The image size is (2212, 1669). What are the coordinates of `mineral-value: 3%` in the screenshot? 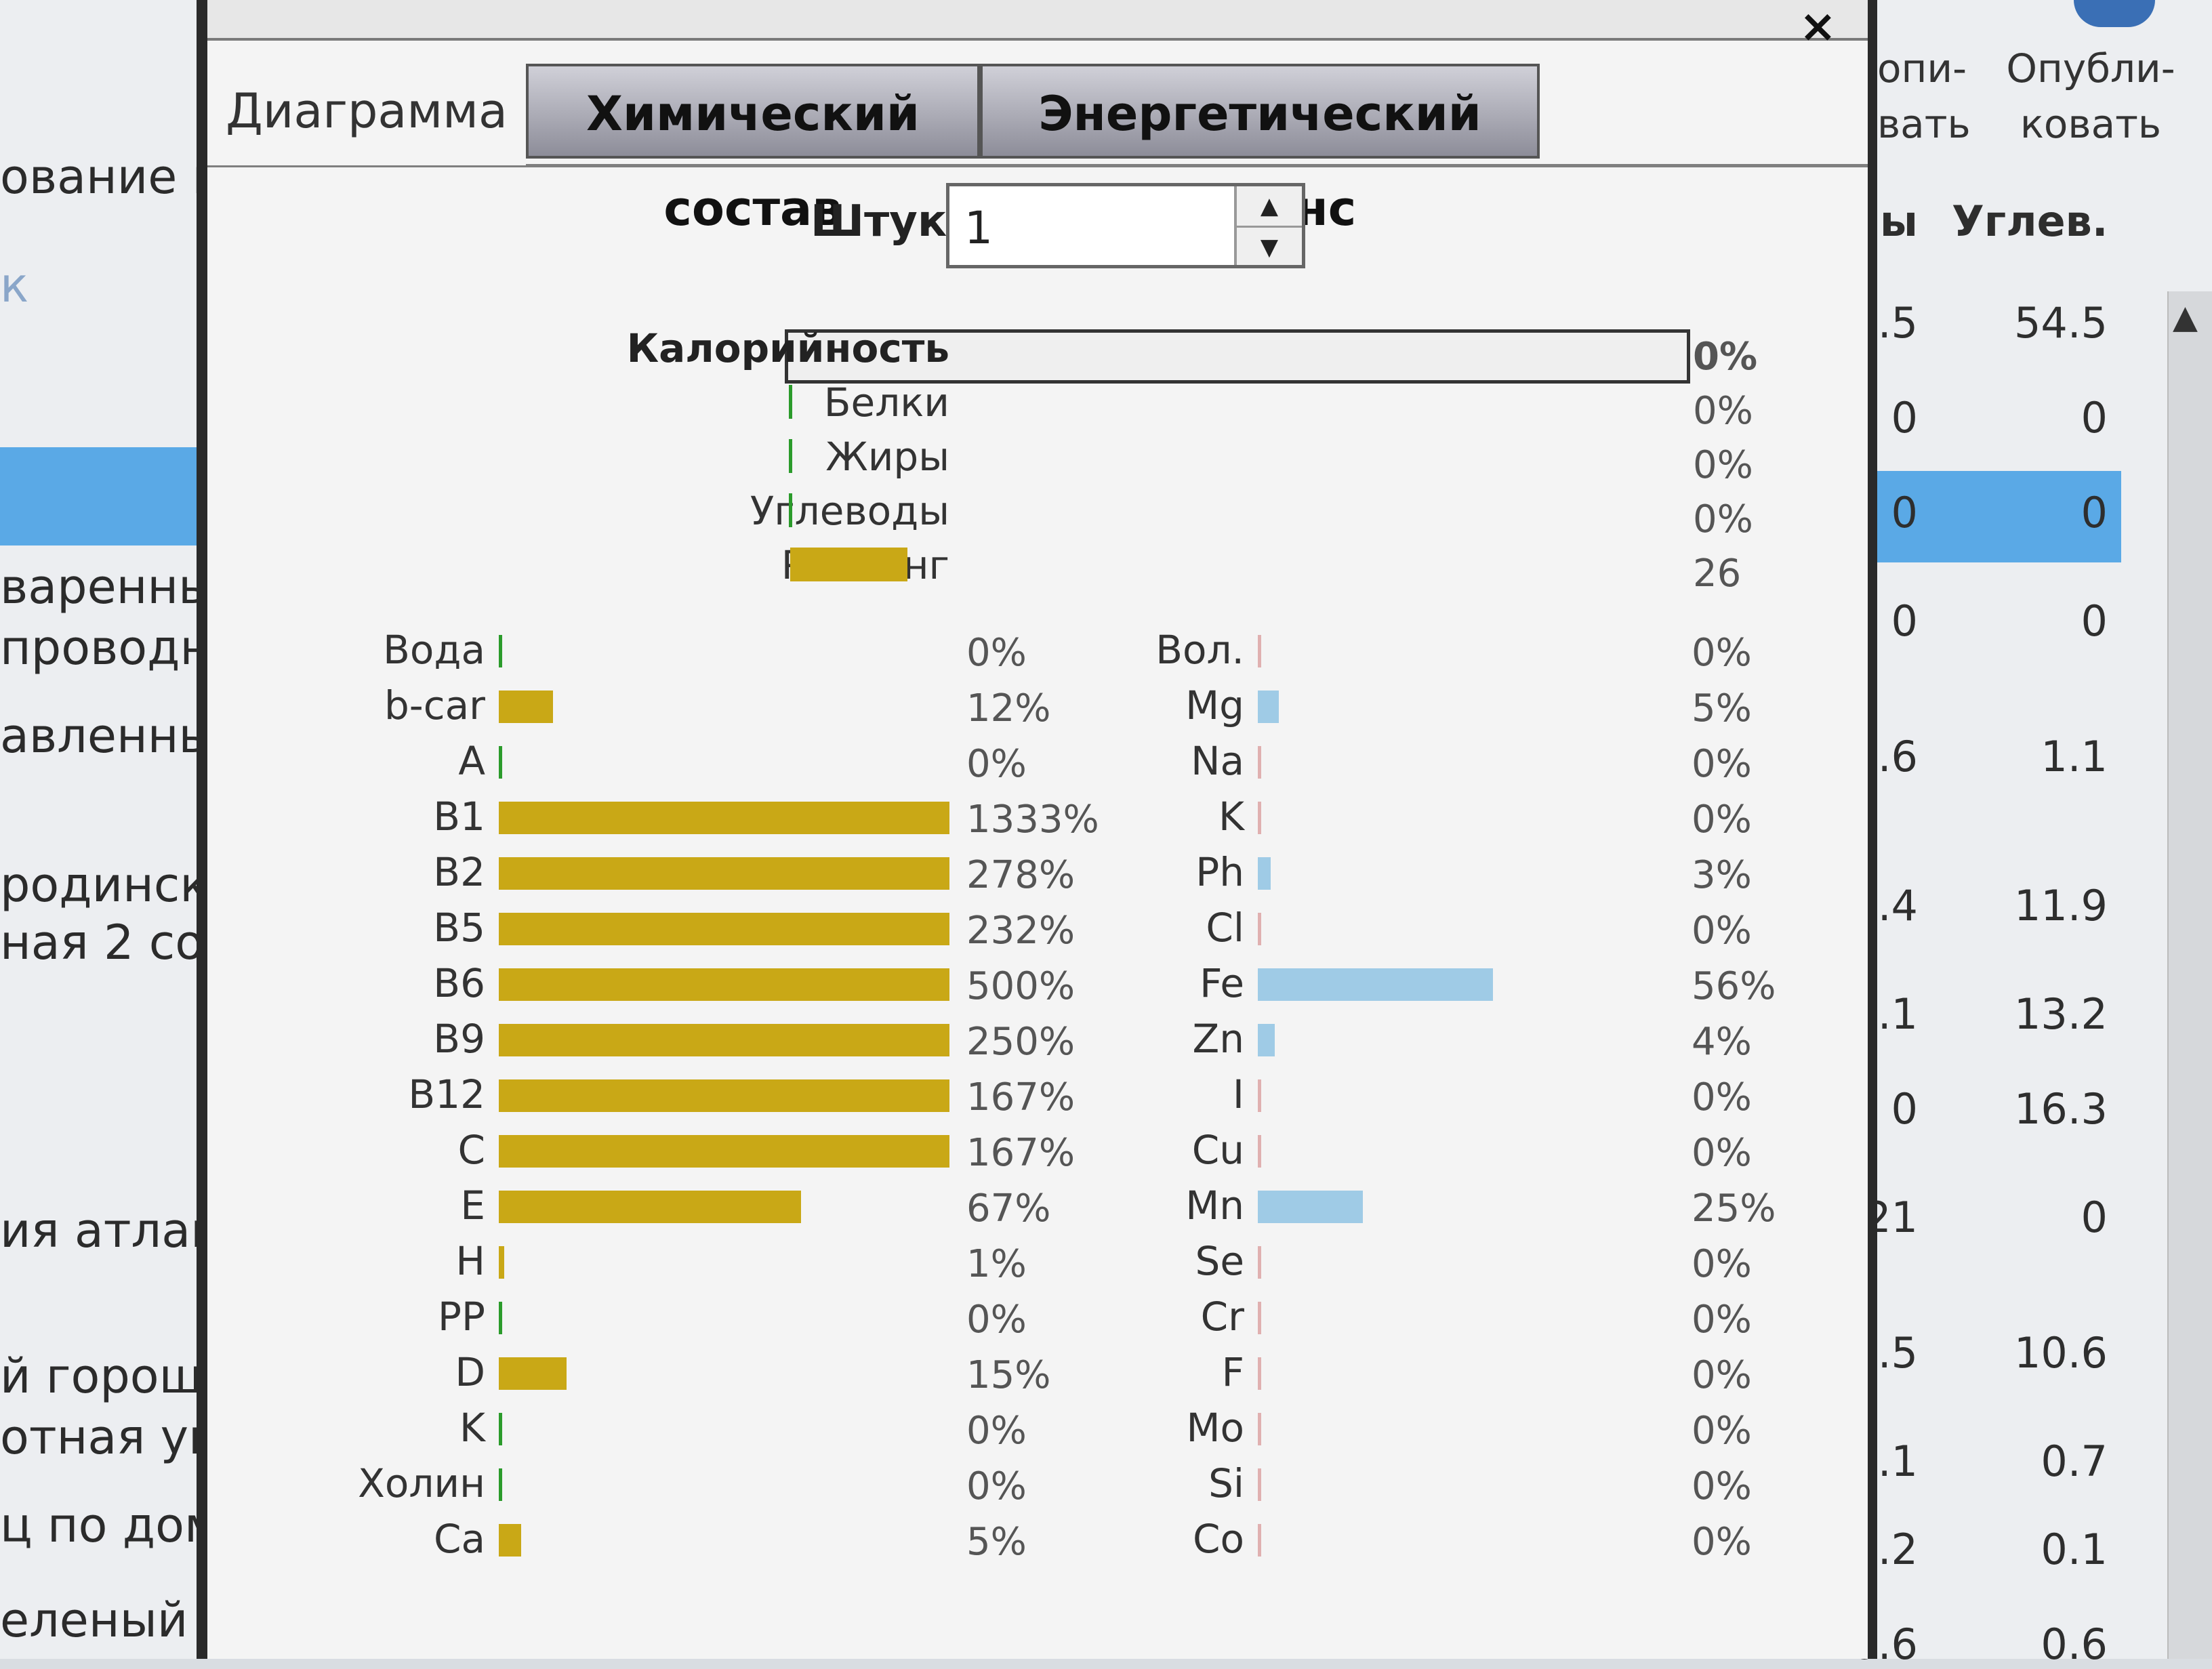 It's located at (1722, 875).